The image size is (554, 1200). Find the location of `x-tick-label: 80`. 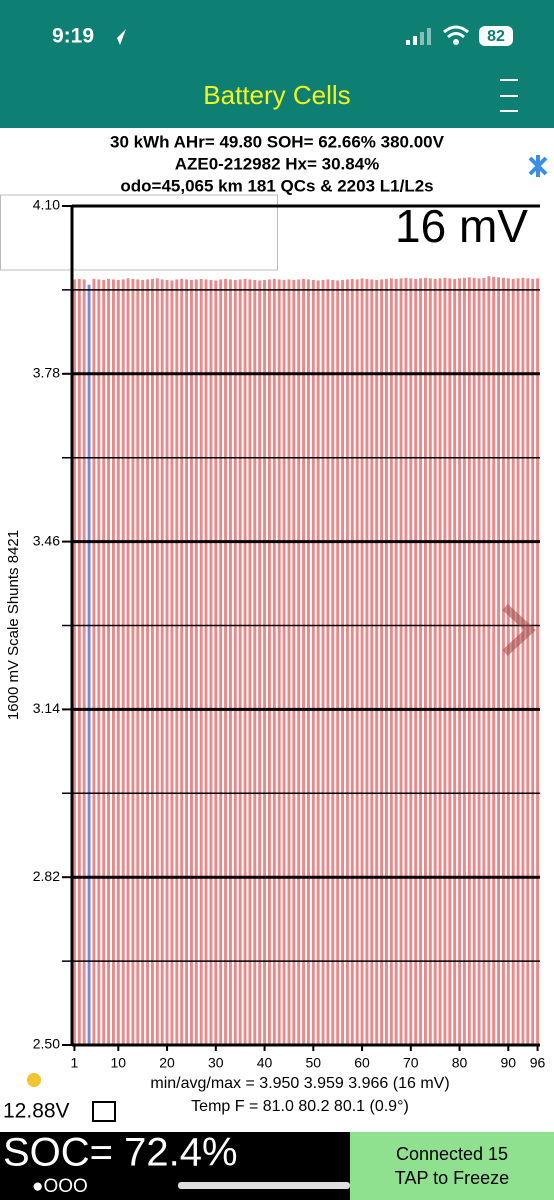

x-tick-label: 80 is located at coordinates (460, 1063).